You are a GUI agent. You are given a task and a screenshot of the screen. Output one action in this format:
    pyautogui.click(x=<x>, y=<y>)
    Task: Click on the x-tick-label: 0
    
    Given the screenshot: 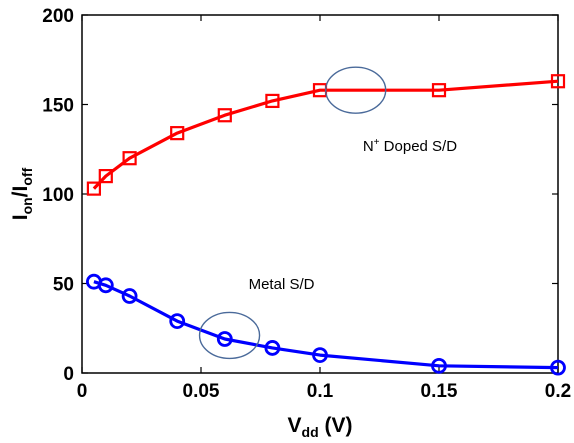 What is the action you would take?
    pyautogui.click(x=82, y=391)
    